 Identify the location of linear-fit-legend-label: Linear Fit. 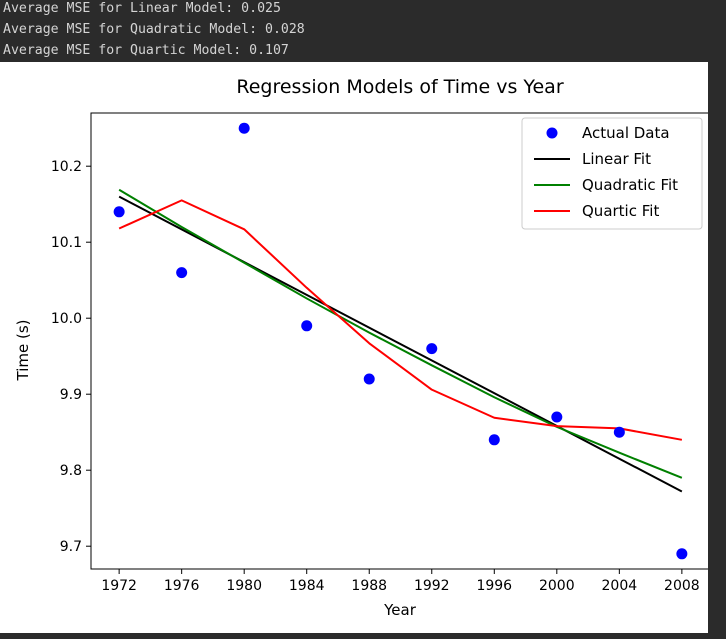
(616, 159).